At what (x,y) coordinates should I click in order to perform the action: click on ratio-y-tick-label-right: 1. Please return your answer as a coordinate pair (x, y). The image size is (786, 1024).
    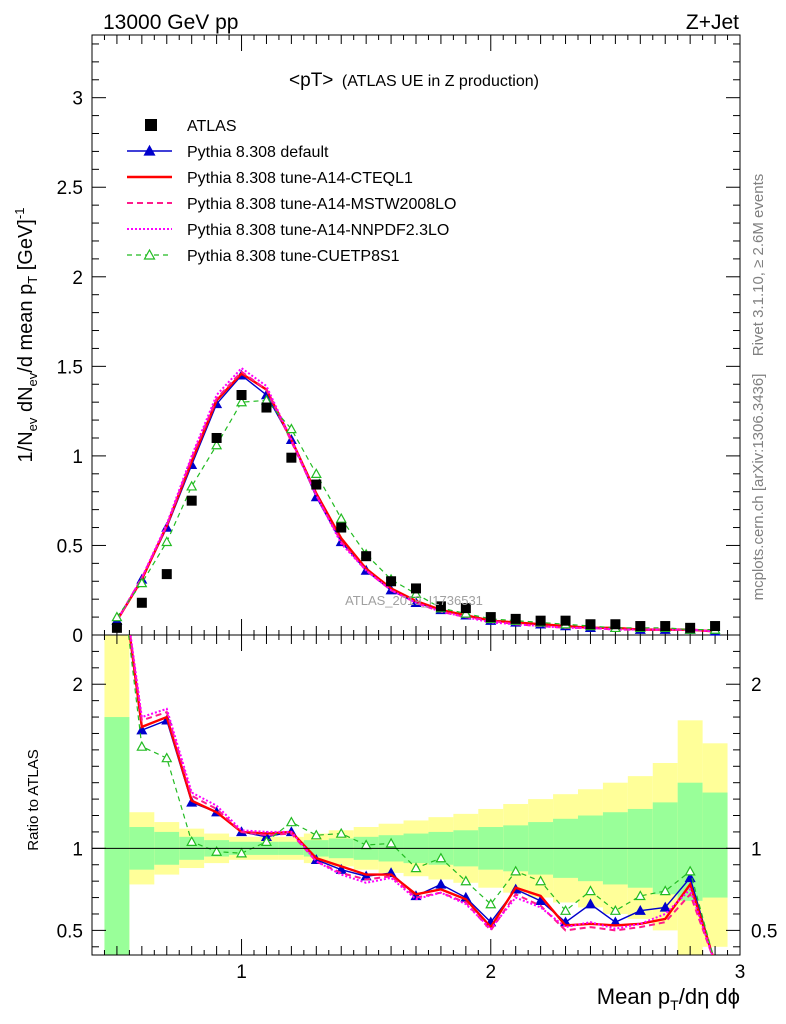
    Looking at the image, I should click on (756, 849).